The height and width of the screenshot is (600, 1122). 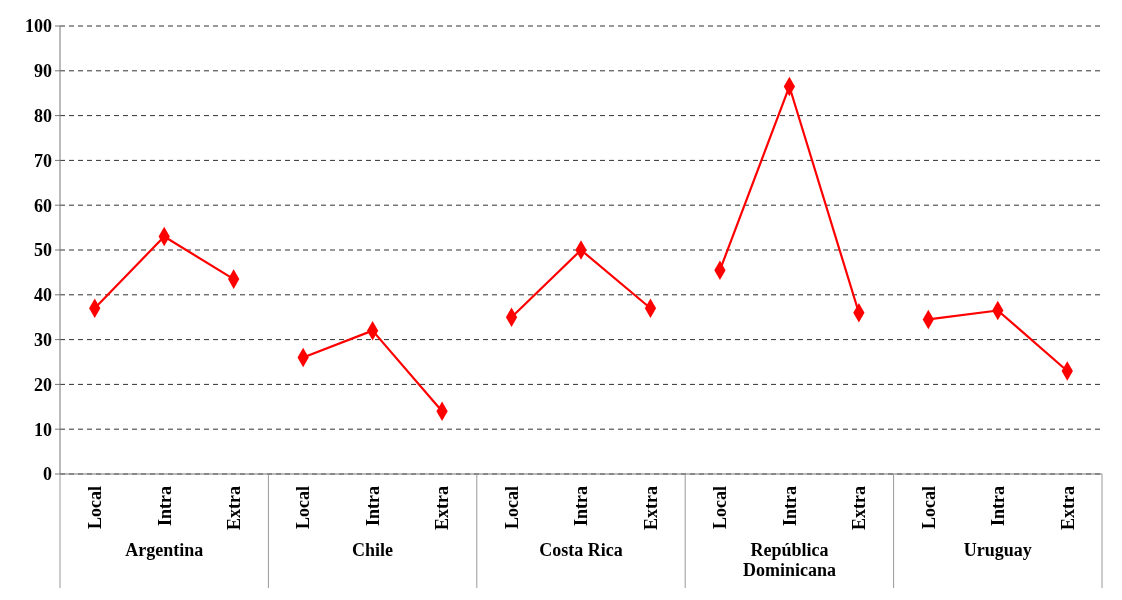 I want to click on y-tick-label: 80, so click(x=43, y=115).